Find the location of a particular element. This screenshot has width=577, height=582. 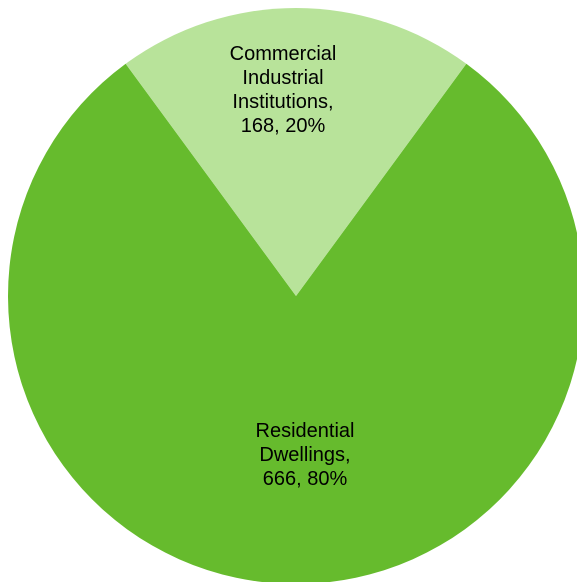

slice-label-line: Commercial is located at coordinates (283, 54).